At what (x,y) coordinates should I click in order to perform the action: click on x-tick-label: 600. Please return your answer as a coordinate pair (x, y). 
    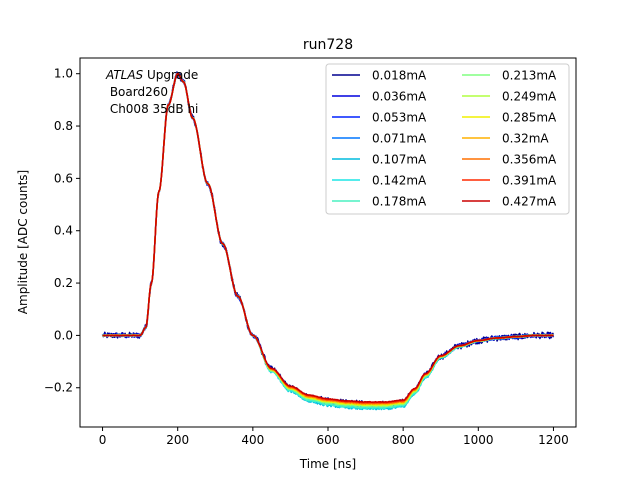
    Looking at the image, I should click on (328, 440).